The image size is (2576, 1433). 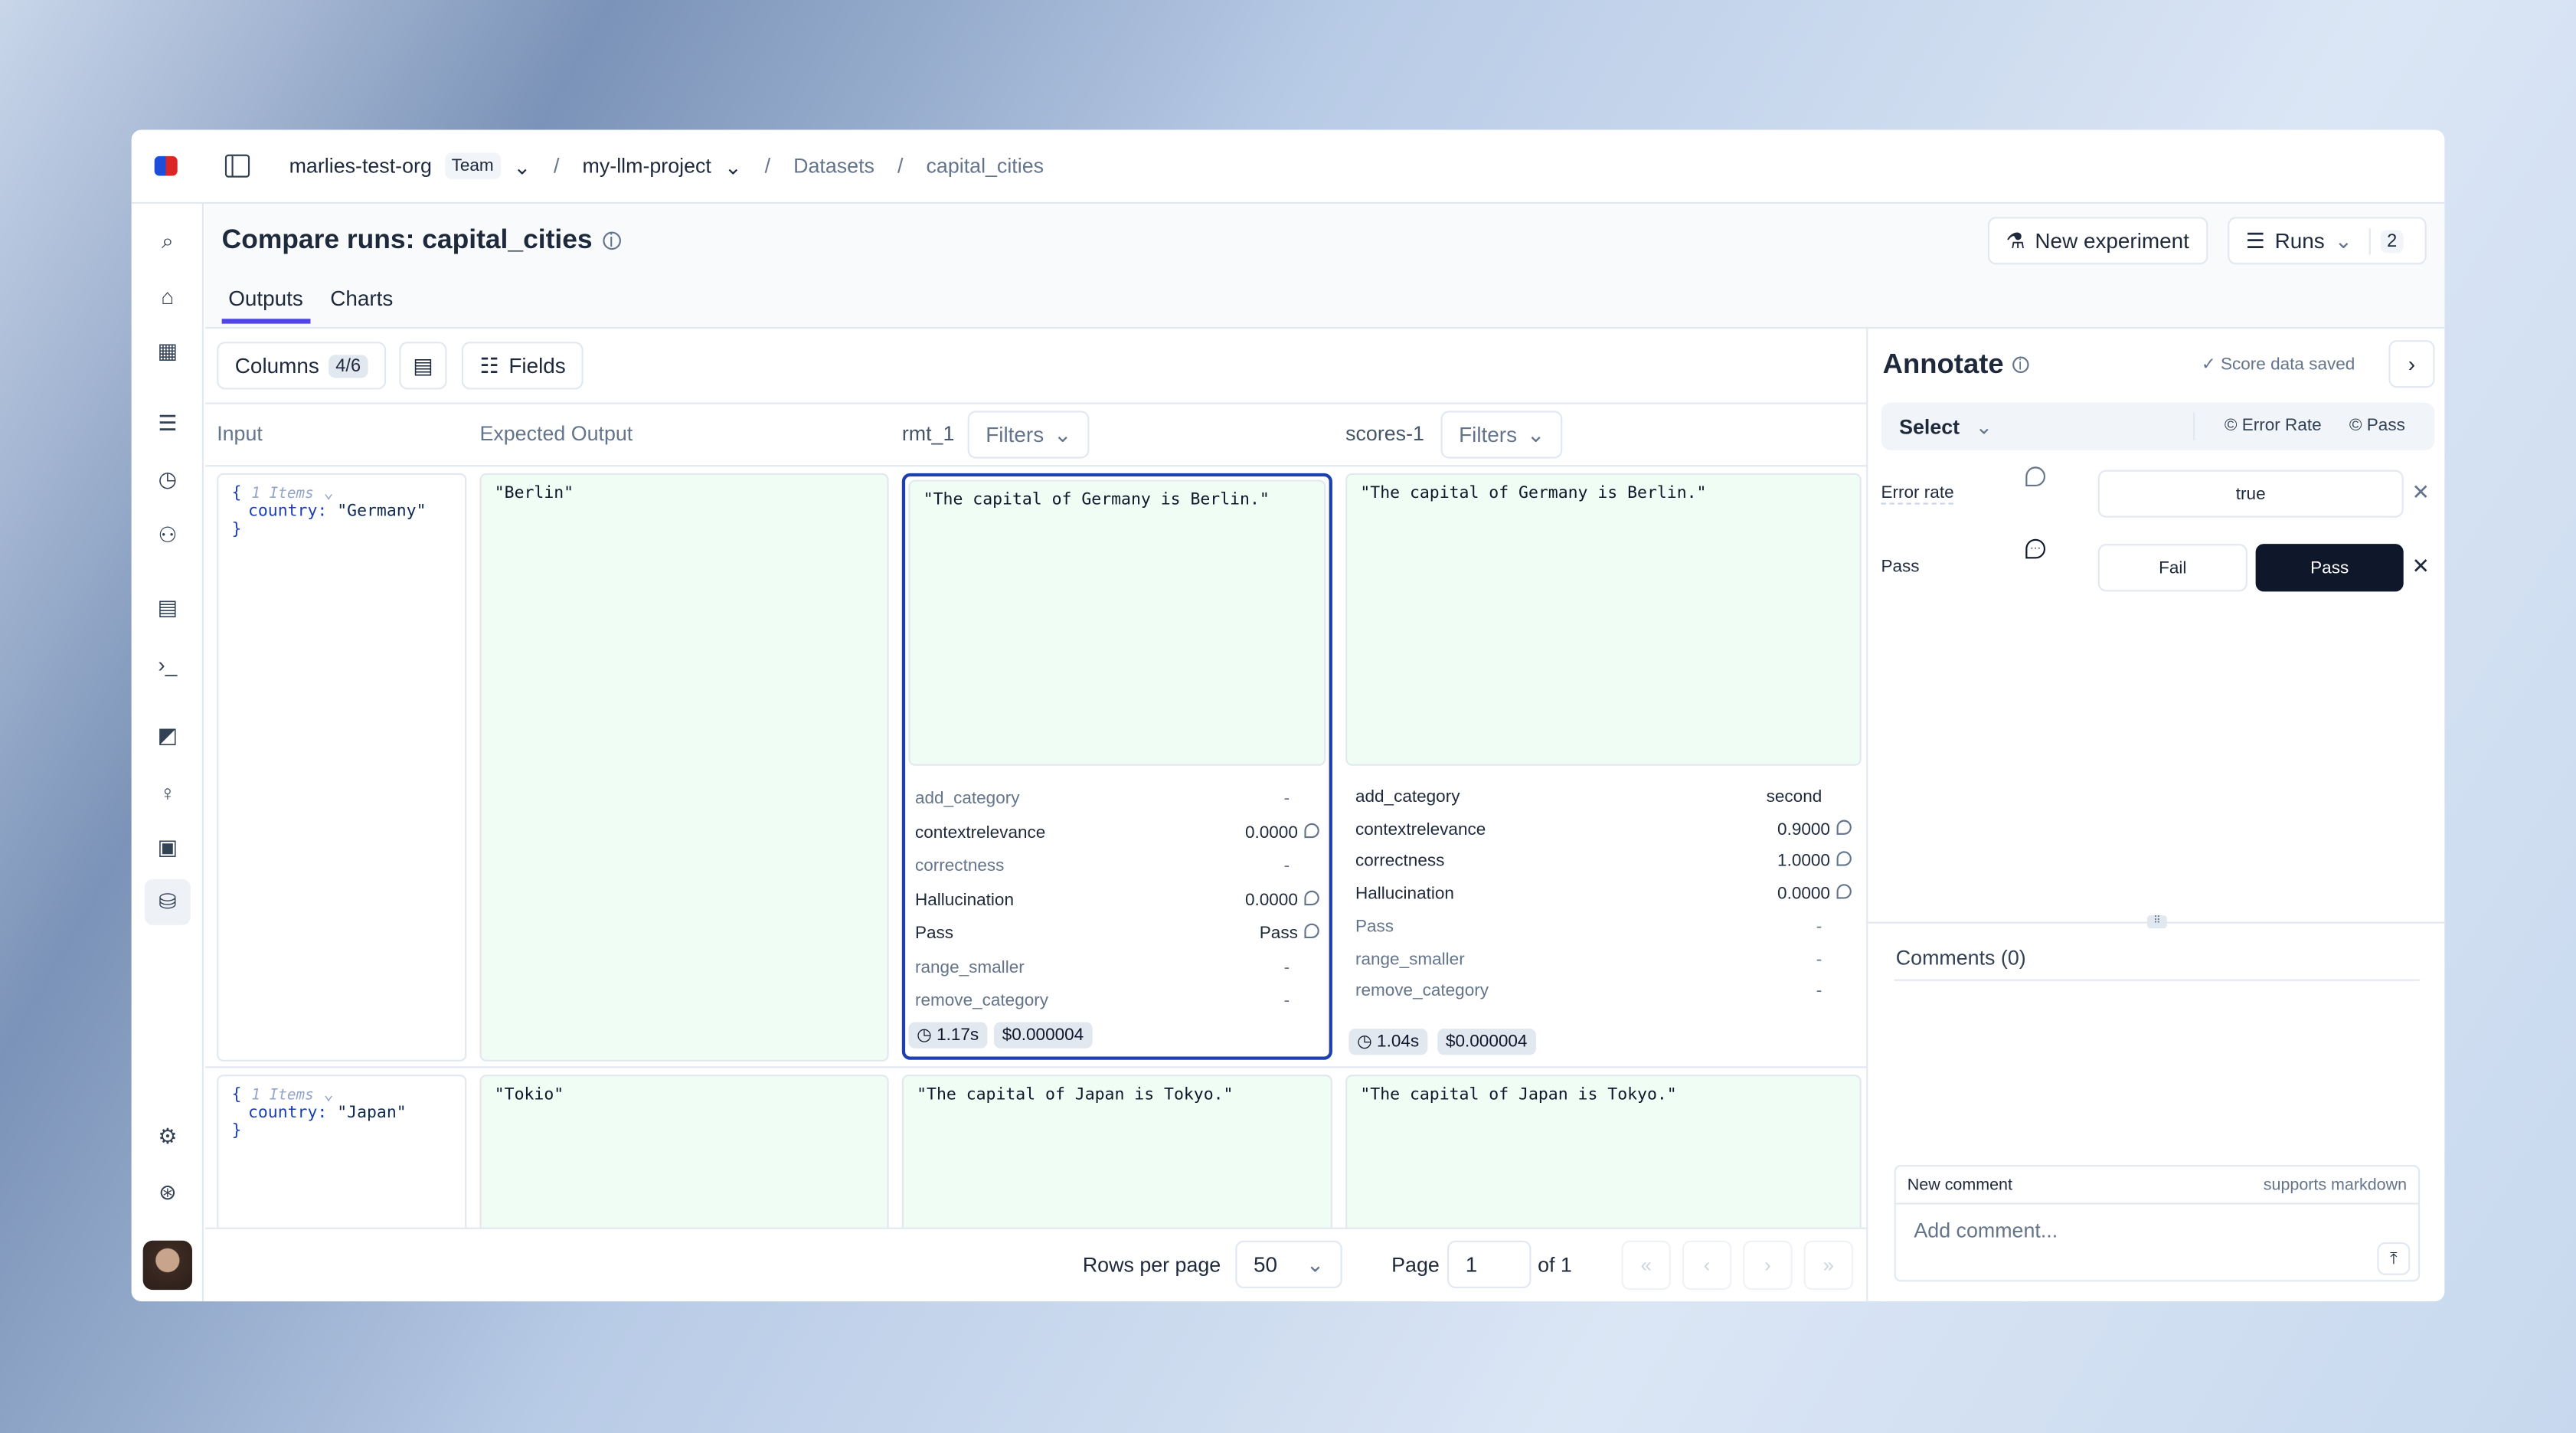 What do you see at coordinates (167, 1265) in the screenshot?
I see `avatar` at bounding box center [167, 1265].